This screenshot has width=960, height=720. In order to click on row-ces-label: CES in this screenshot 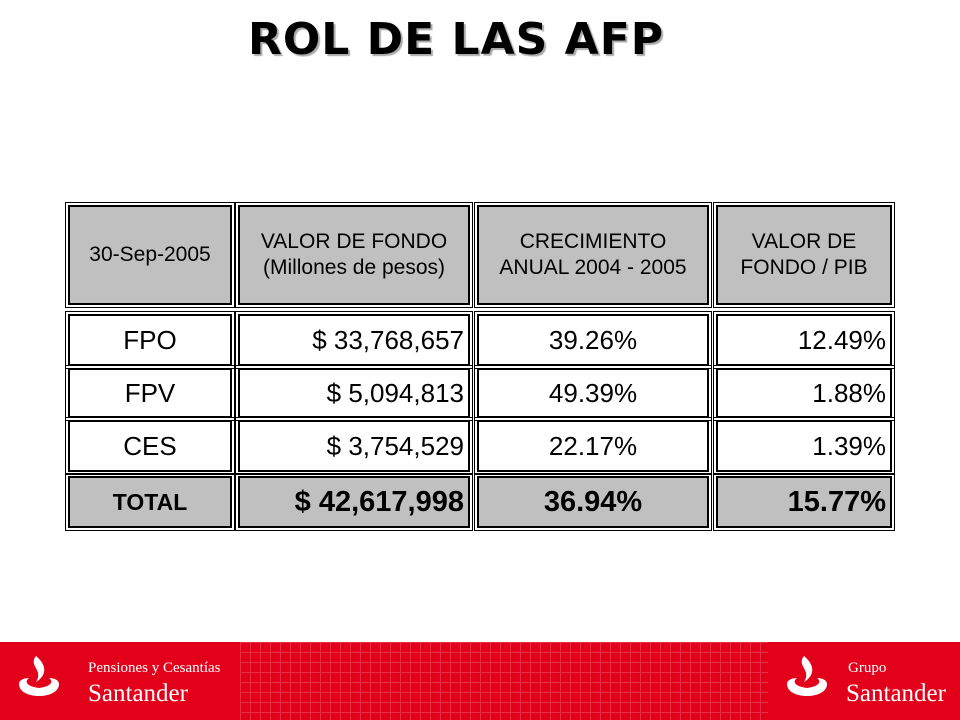, I will do `click(150, 446)`.